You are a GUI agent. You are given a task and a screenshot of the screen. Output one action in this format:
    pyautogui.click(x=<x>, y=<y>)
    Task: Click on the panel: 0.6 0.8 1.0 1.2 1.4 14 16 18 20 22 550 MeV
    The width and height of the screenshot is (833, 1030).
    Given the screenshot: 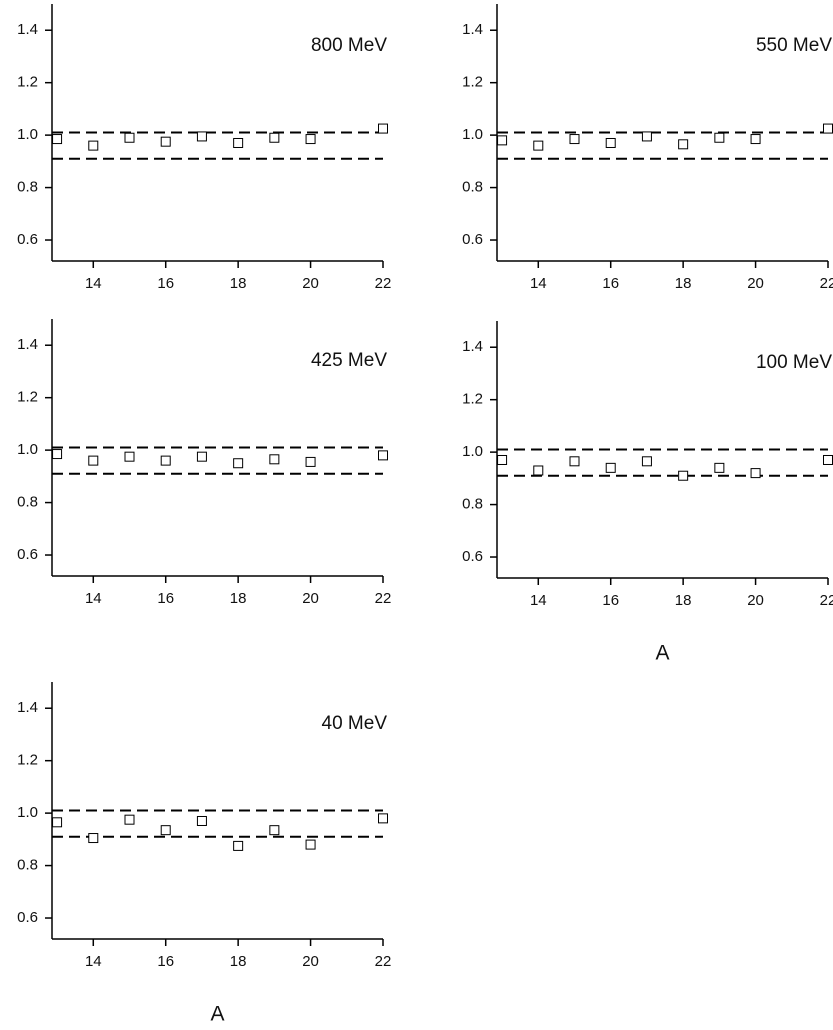 What is the action you would take?
    pyautogui.click(x=647, y=148)
    